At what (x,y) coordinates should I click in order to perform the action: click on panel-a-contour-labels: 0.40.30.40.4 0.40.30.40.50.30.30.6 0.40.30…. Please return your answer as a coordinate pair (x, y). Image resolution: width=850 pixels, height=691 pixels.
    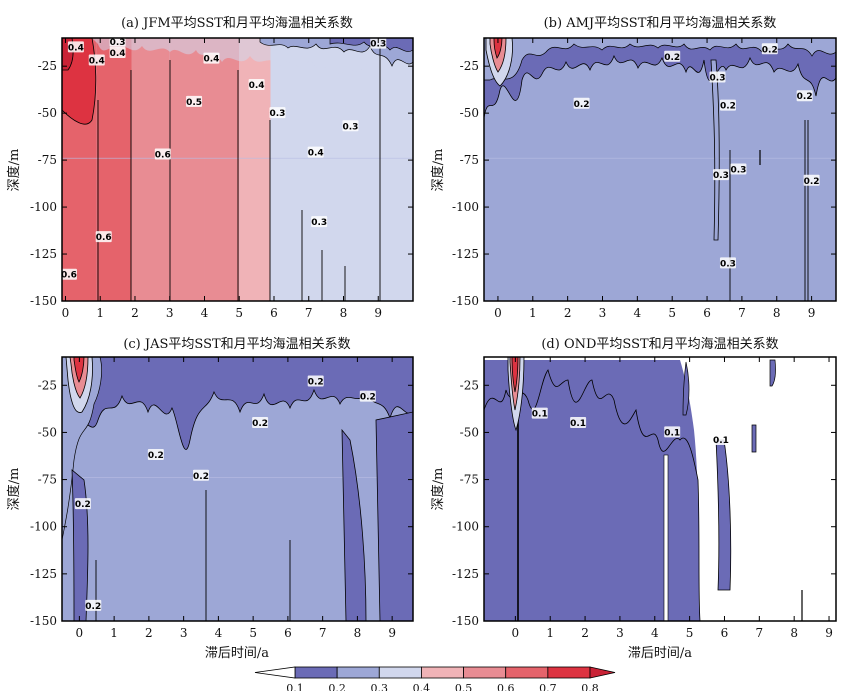
    Looking at the image, I should click on (223, 158).